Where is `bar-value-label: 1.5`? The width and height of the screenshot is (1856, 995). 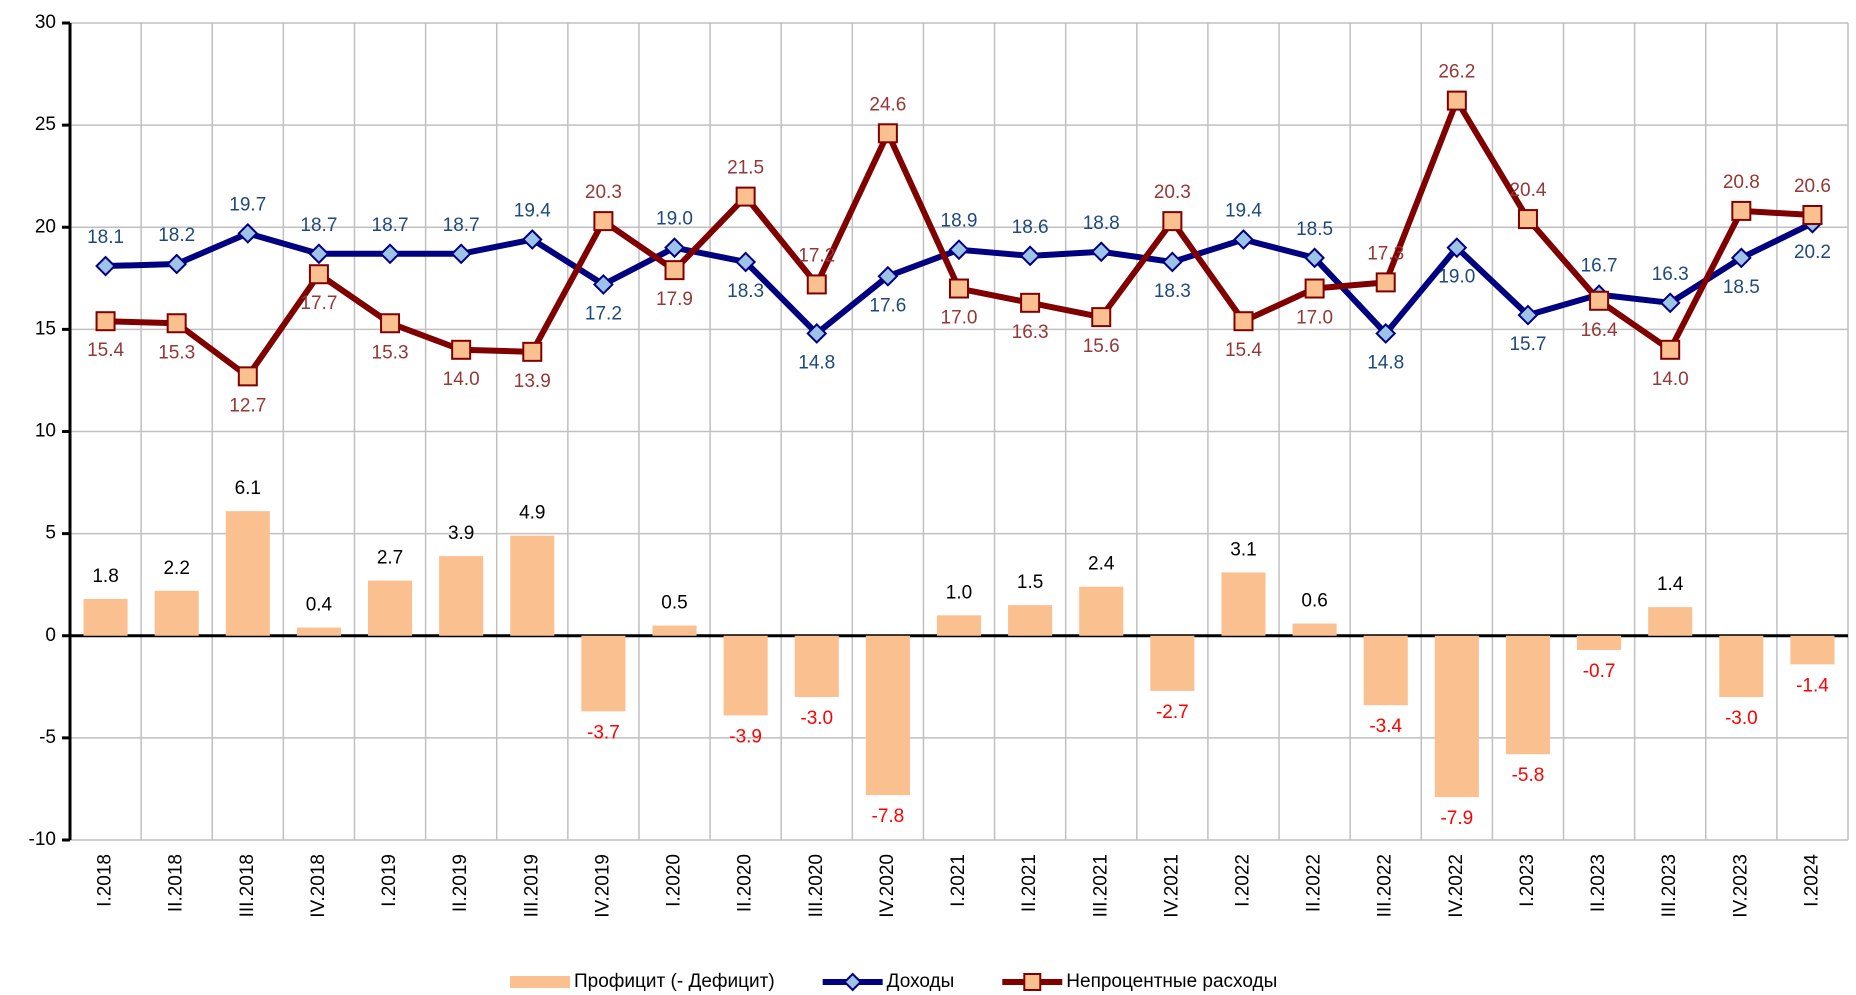
bar-value-label: 1.5 is located at coordinates (1030, 582).